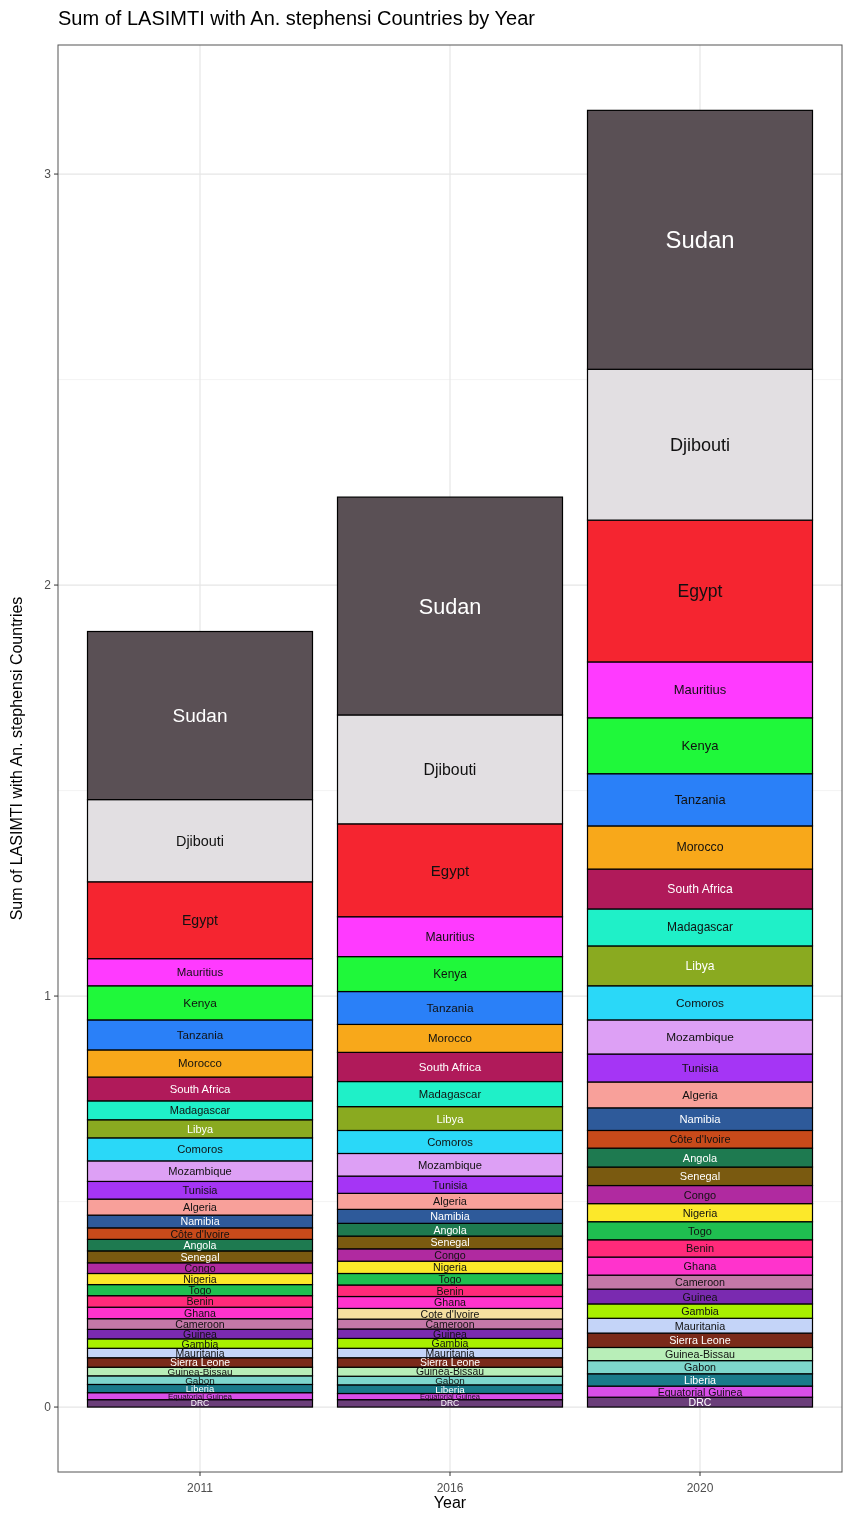 The height and width of the screenshot is (1515, 843). What do you see at coordinates (200, 1245) in the screenshot?
I see `series-label: Angola` at bounding box center [200, 1245].